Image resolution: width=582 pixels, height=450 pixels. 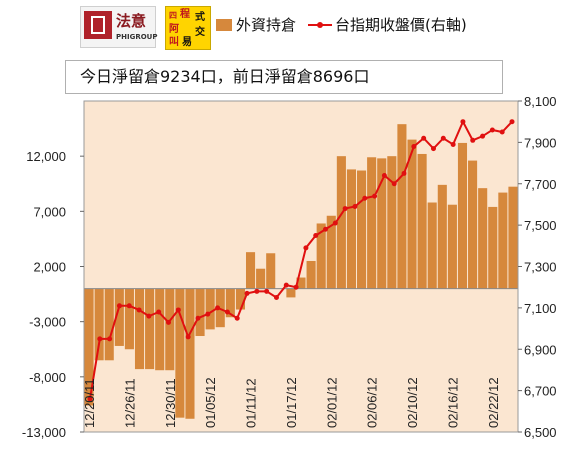 What do you see at coordinates (188, 28) in the screenshot?
I see `partner-logo: 四 程 式 阿 交 叫 易` at bounding box center [188, 28].